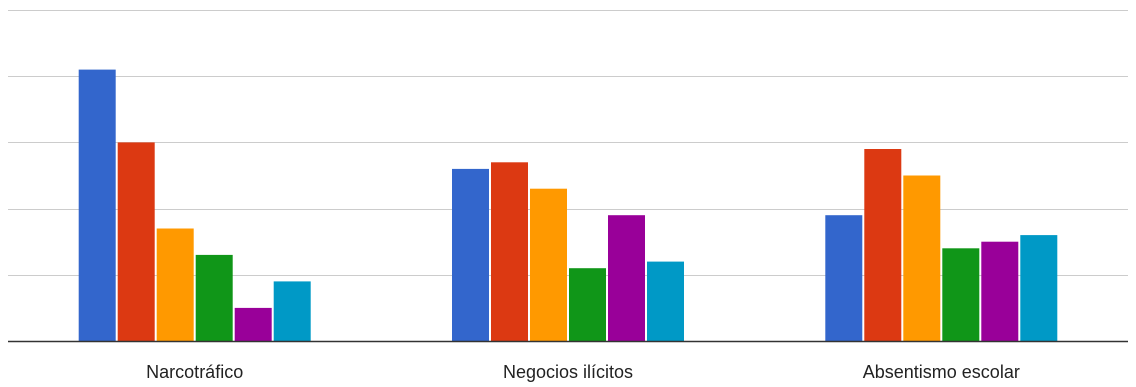  Describe the element at coordinates (883, 245) in the screenshot. I see `bar-cat3-series2` at that location.